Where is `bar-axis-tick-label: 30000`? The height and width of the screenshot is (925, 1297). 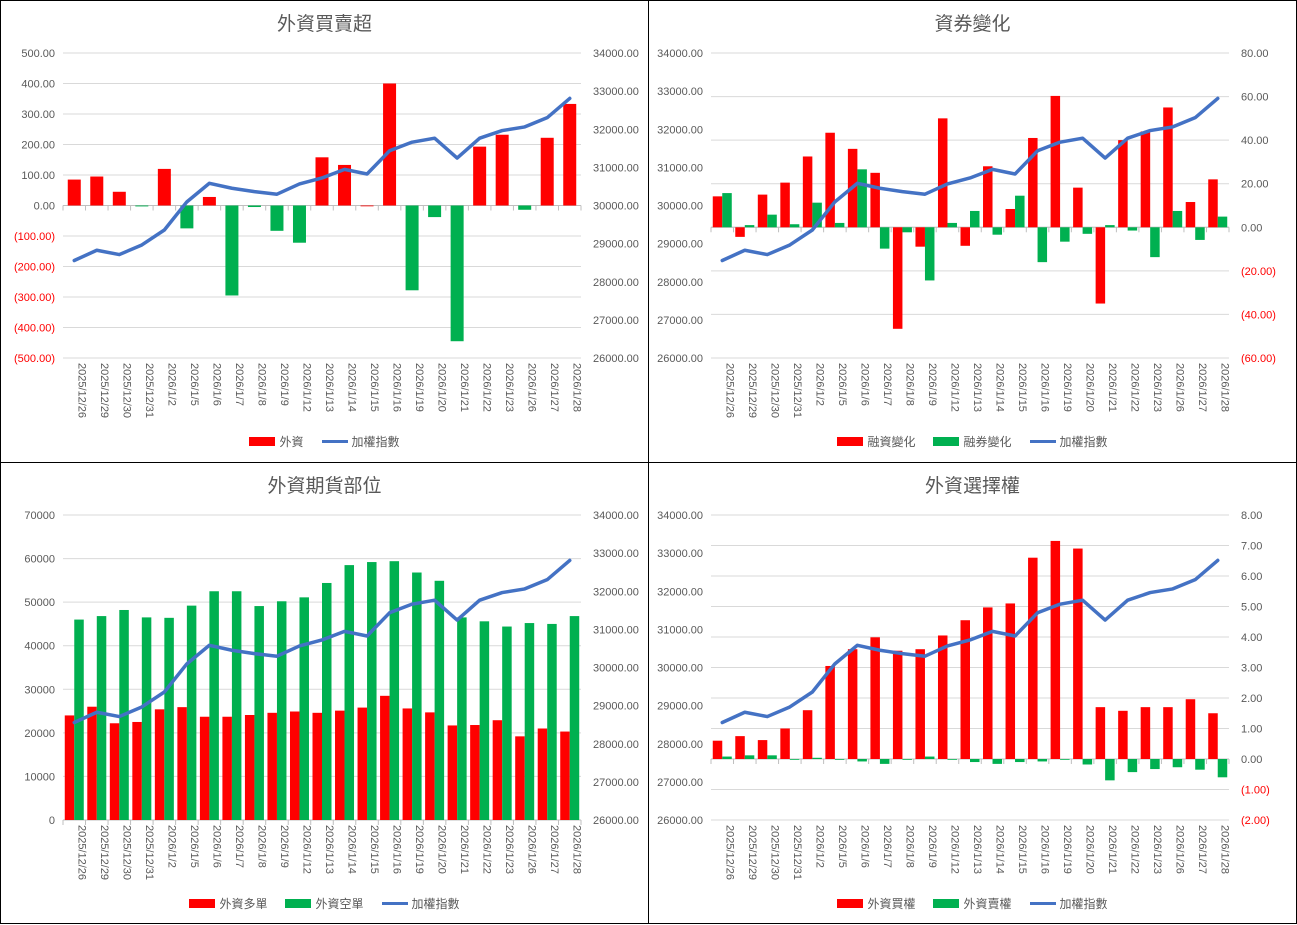
bar-axis-tick-label: 30000 is located at coordinates (39, 690).